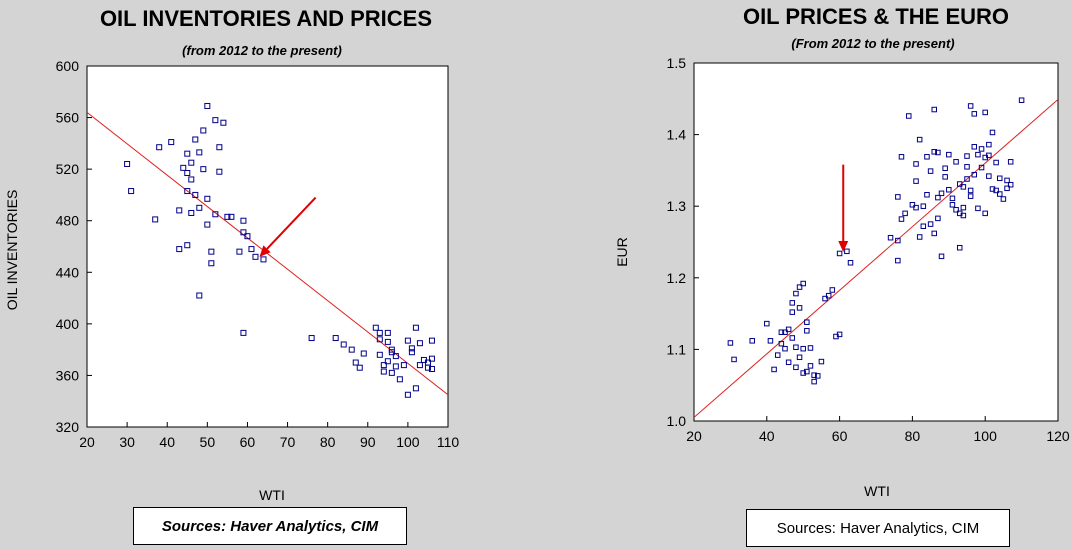 The image size is (1072, 550). I want to click on y-tick-label: 440, so click(68, 272).